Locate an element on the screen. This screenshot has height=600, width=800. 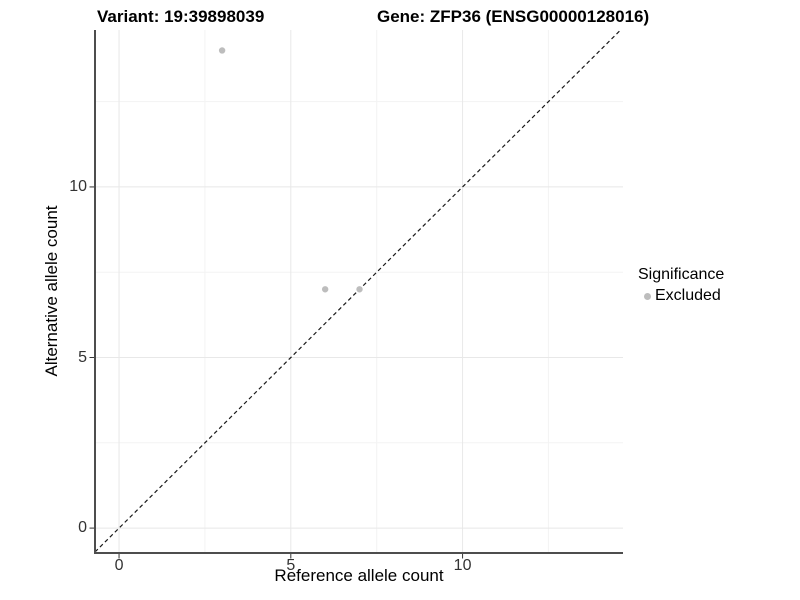
legend-title: Significance is located at coordinates (681, 274).